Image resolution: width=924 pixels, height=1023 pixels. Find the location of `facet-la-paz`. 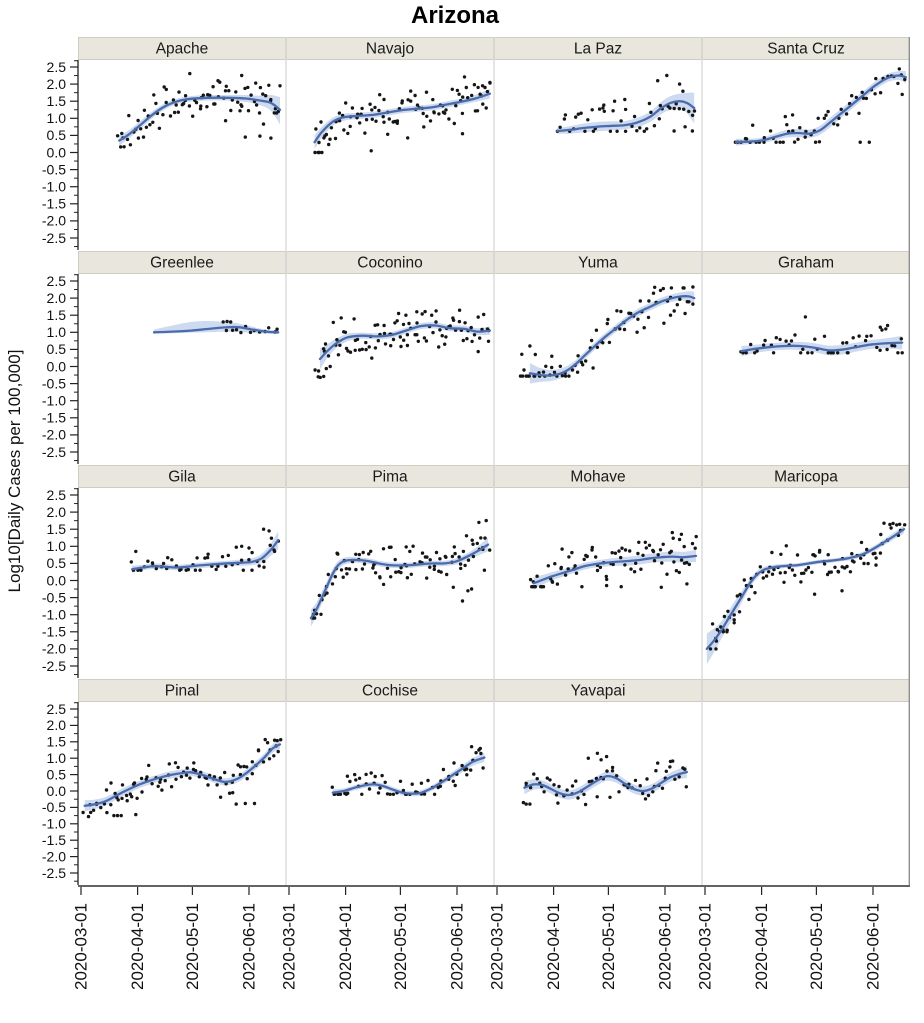

facet-la-paz is located at coordinates (626, 103).